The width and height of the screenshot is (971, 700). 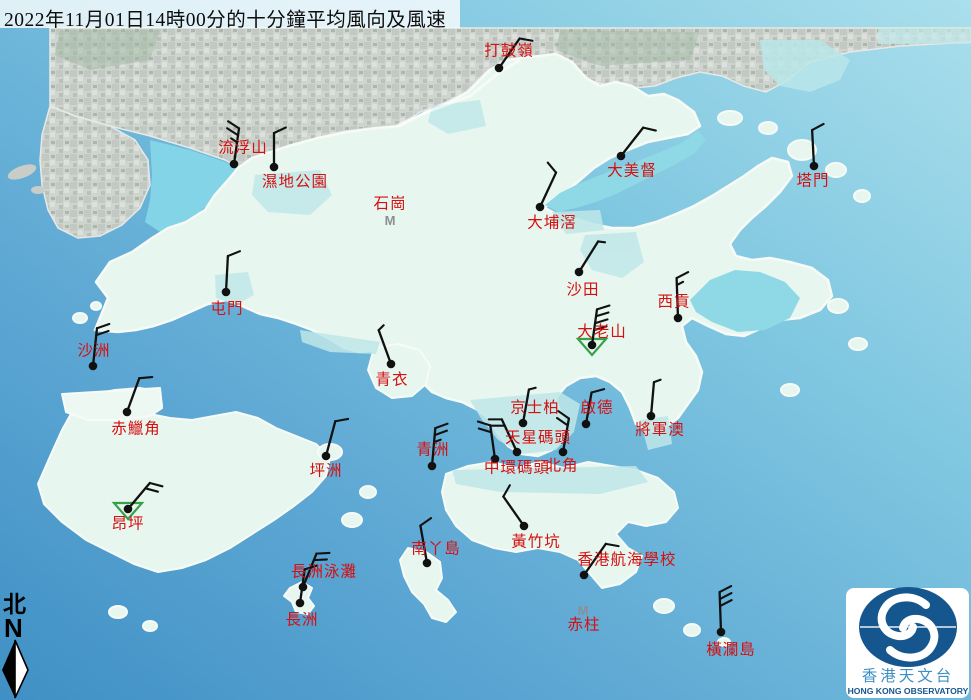 I want to click on station-northpoint, so click(x=563, y=433).